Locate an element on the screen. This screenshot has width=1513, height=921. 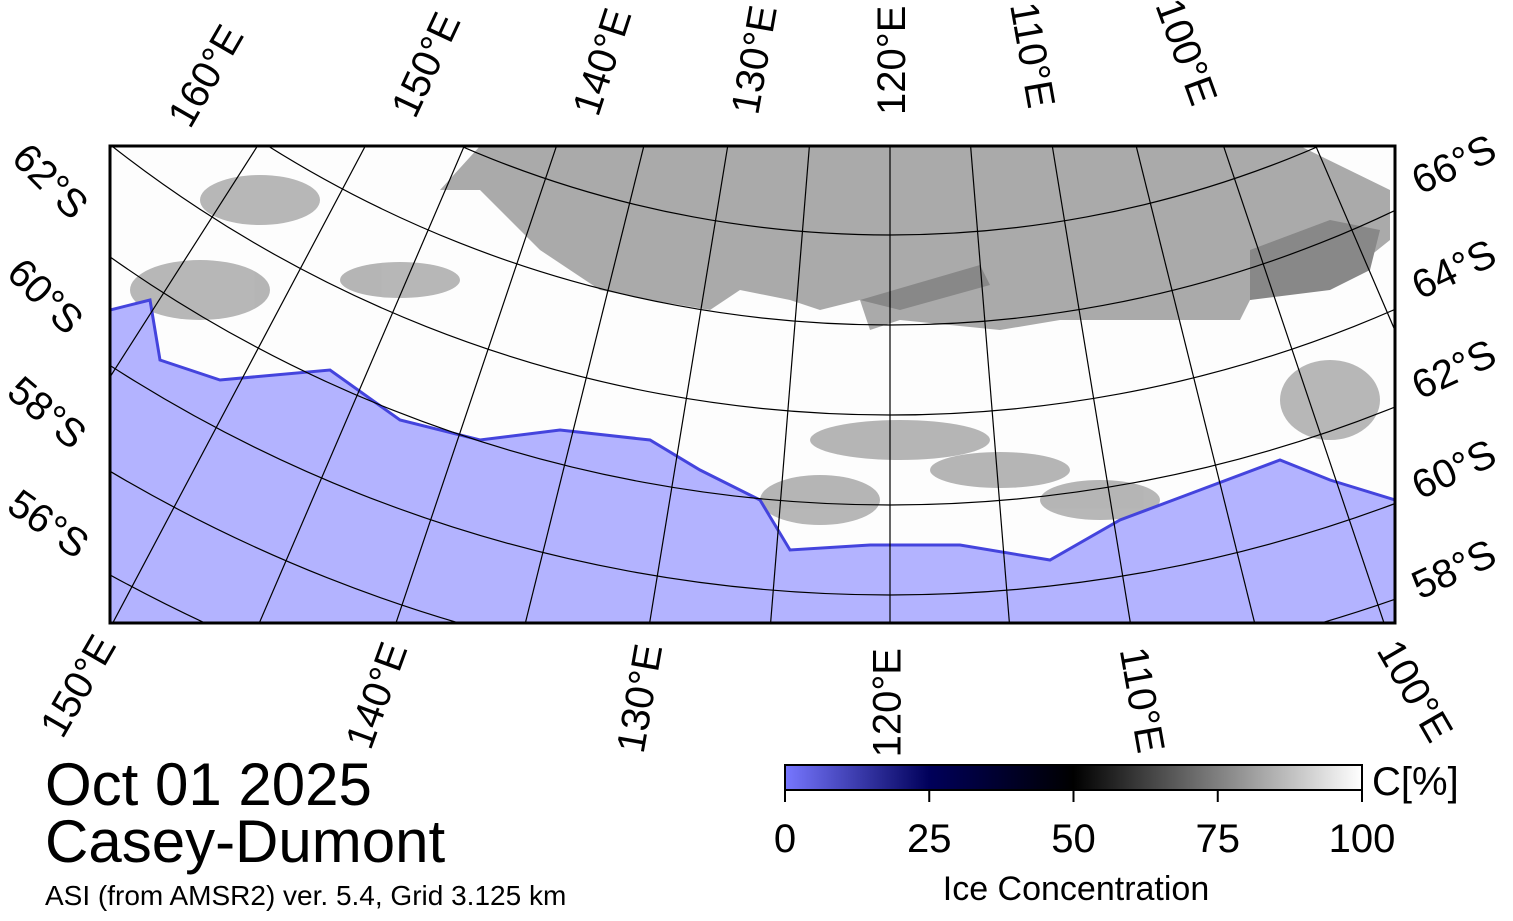
colorbar-unit: C[%] is located at coordinates (1415, 782).